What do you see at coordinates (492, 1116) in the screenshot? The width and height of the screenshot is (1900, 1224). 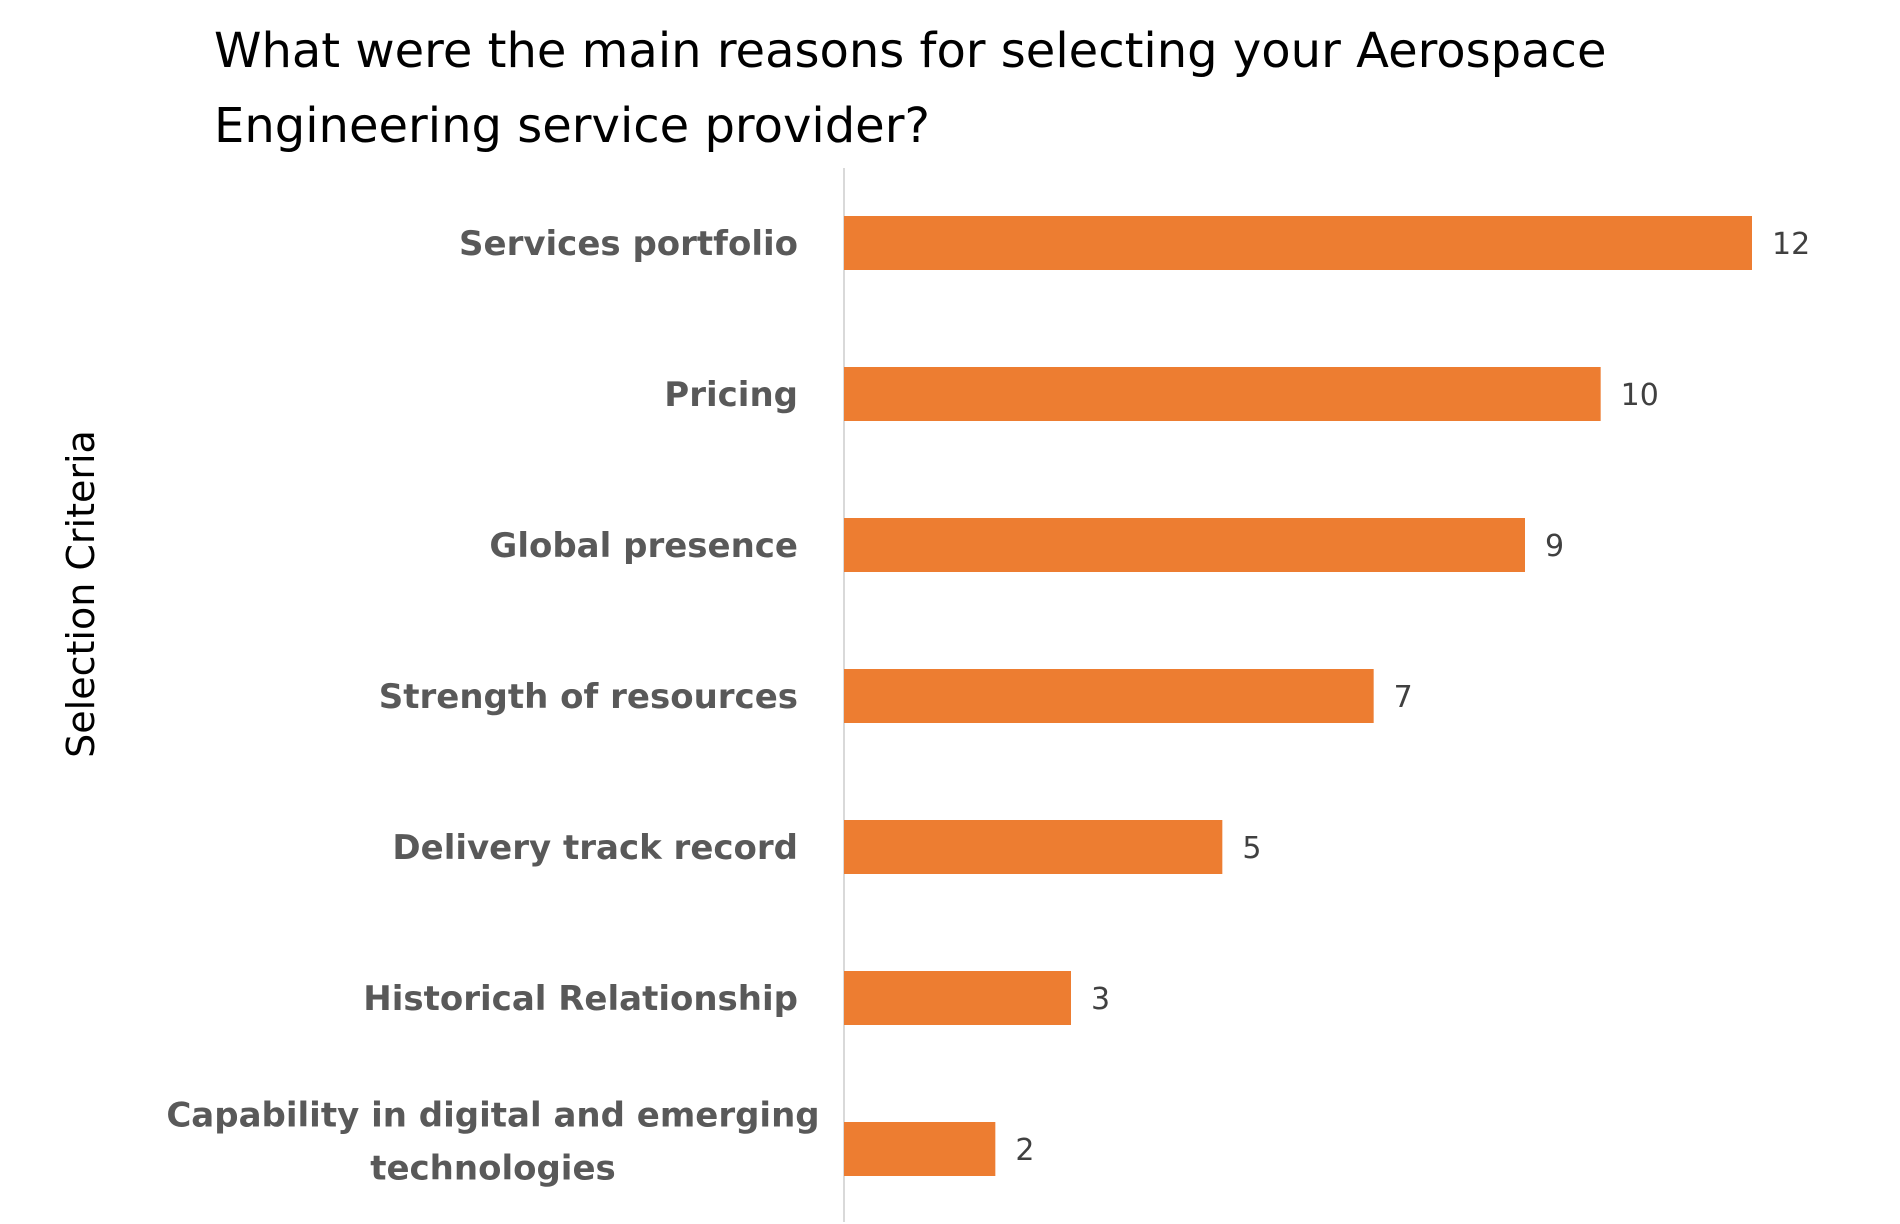 I see `category-label: Capability in digital and emerging` at bounding box center [492, 1116].